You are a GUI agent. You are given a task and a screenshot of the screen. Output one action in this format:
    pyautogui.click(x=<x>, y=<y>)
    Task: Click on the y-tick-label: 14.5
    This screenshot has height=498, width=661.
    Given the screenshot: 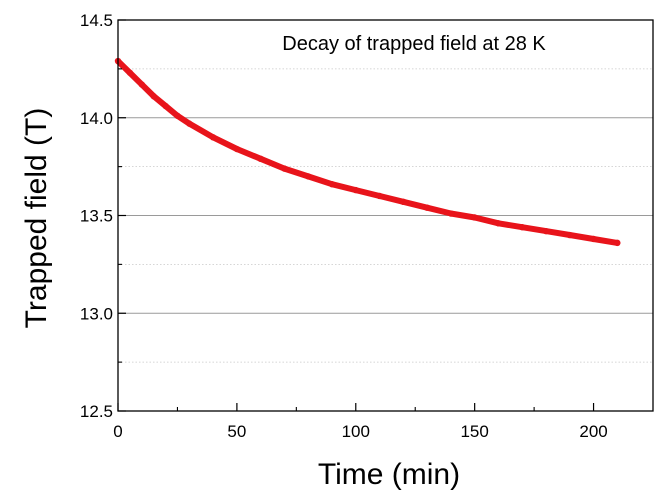 What is the action you would take?
    pyautogui.click(x=96, y=20)
    